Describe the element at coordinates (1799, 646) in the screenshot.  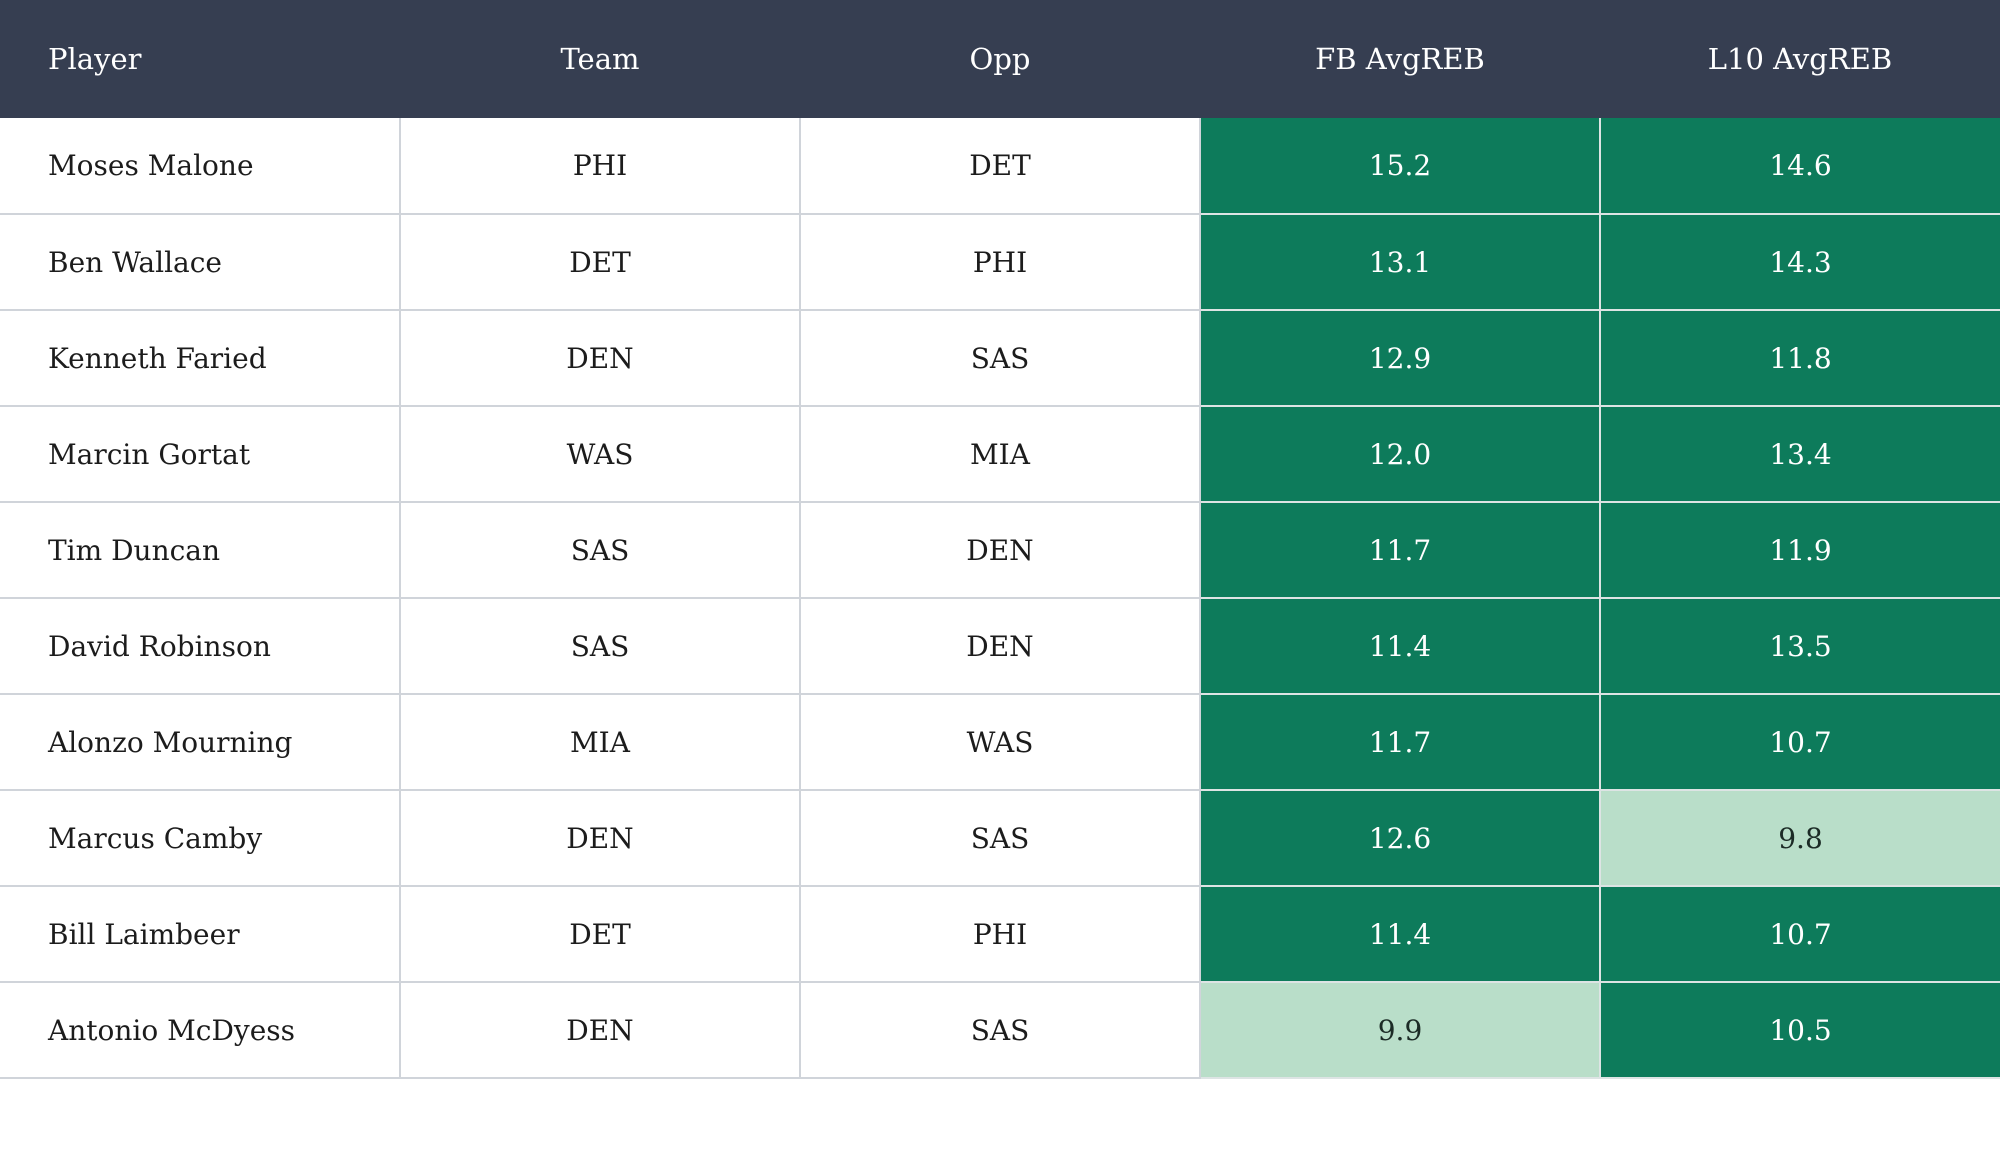
I see `l10-avgreb-cell: 13.5` at that location.